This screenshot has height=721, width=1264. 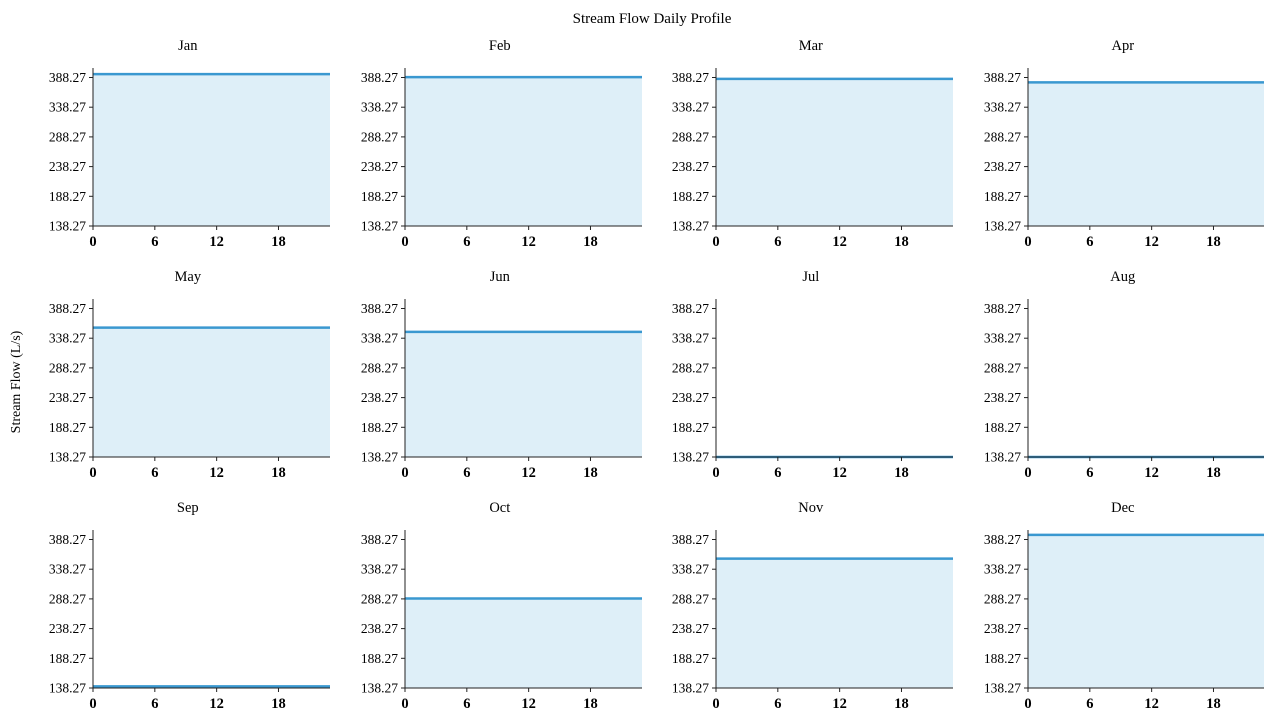 What do you see at coordinates (810, 277) in the screenshot?
I see `panel-title: Jul` at bounding box center [810, 277].